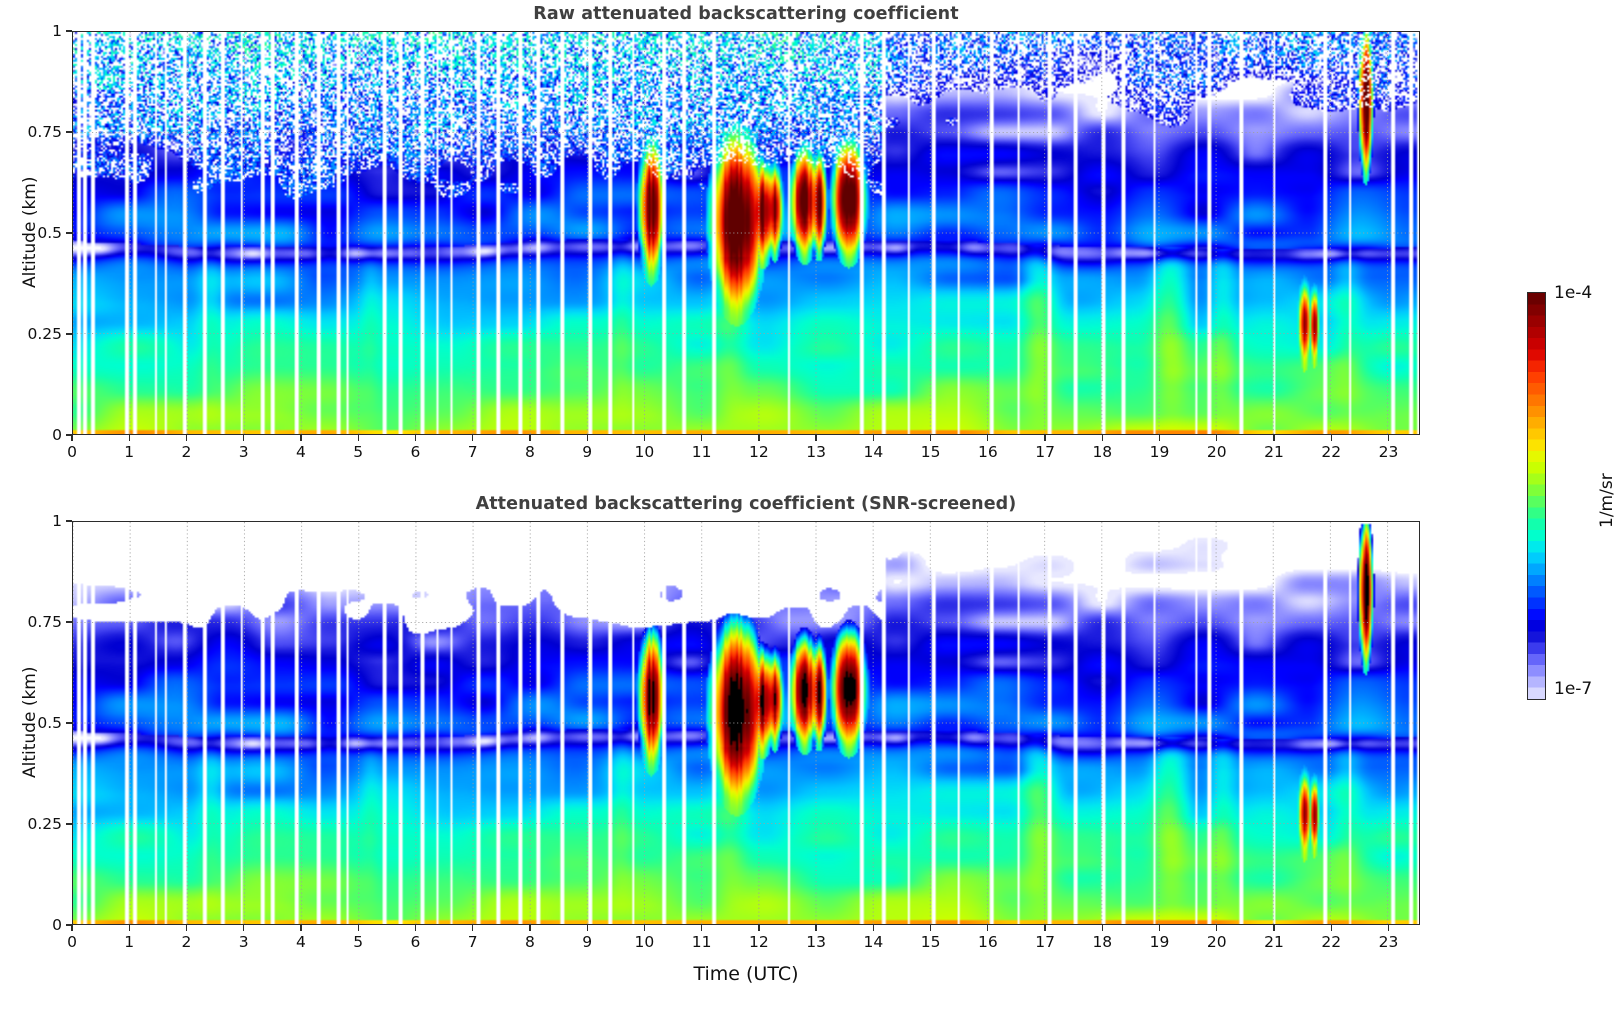  I want to click on colorbar-axis-label: 1/m/sr, so click(1607, 500).